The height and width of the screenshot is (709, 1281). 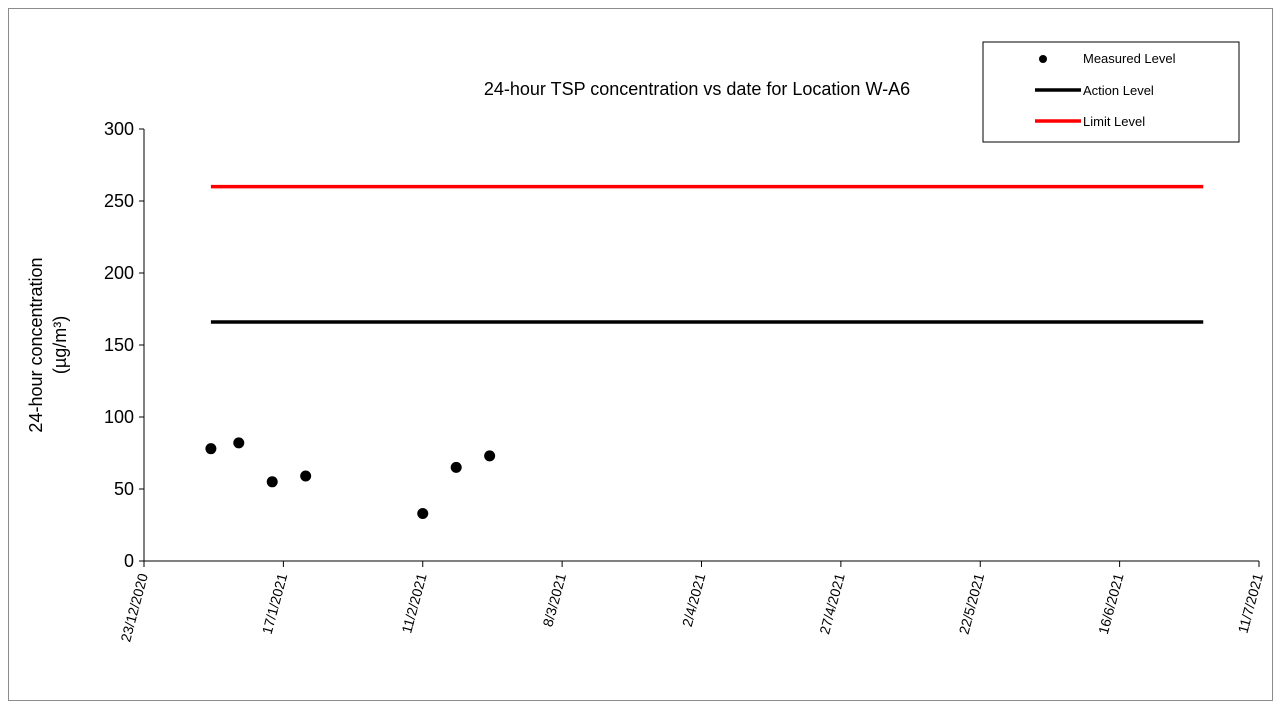 I want to click on y-tick-label: 150, so click(x=119, y=345).